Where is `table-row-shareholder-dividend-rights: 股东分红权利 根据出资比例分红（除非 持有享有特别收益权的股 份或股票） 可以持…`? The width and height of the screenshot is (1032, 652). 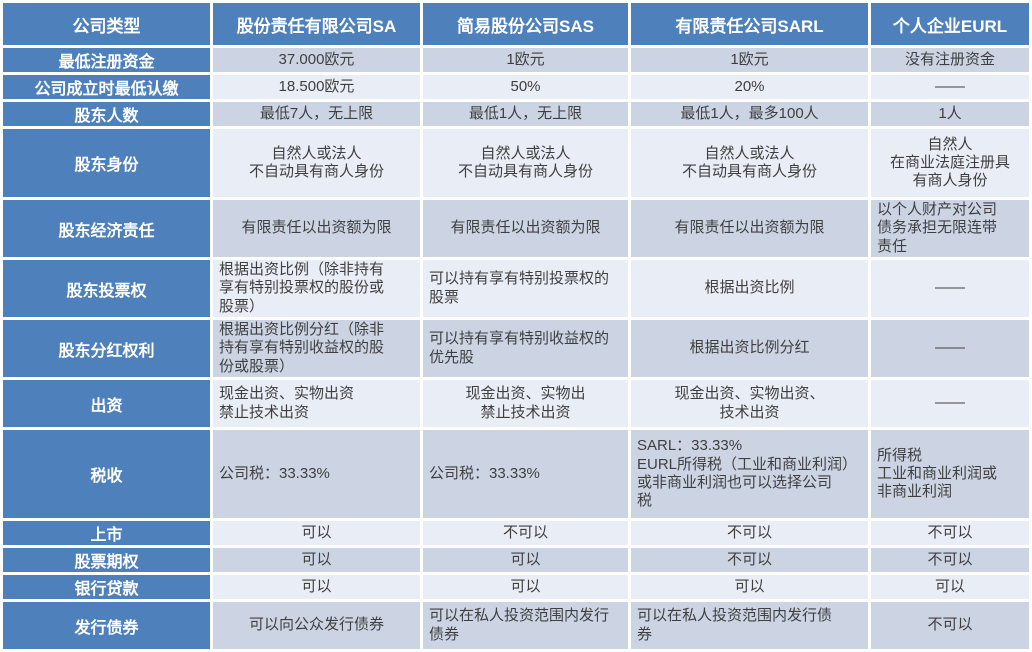 table-row-shareholder-dividend-rights: 股东分红权利 根据出资比例分红（除非 持有享有特别收益权的股 份或股票） 可以持… is located at coordinates (516, 348).